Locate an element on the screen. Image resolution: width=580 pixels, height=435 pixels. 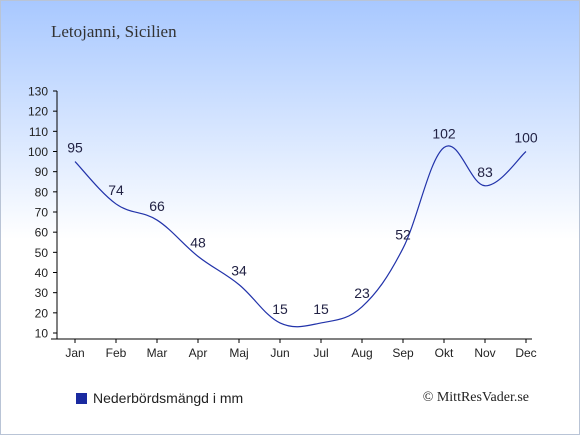
data-label: 83 is located at coordinates (485, 172).